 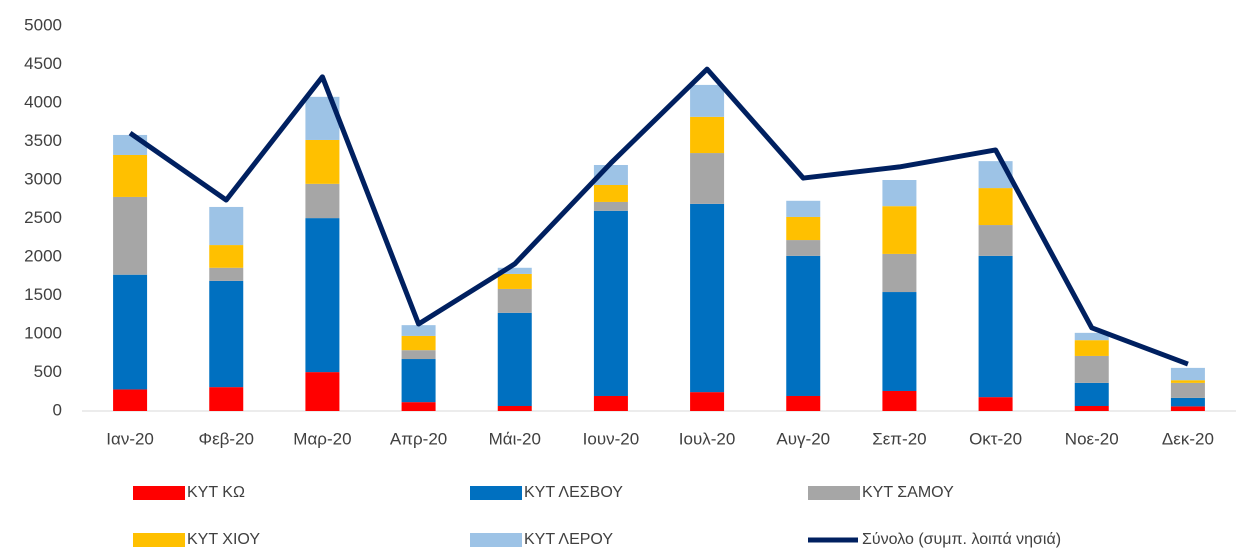 What do you see at coordinates (48, 371) in the screenshot?
I see `y-tick-label: 500` at bounding box center [48, 371].